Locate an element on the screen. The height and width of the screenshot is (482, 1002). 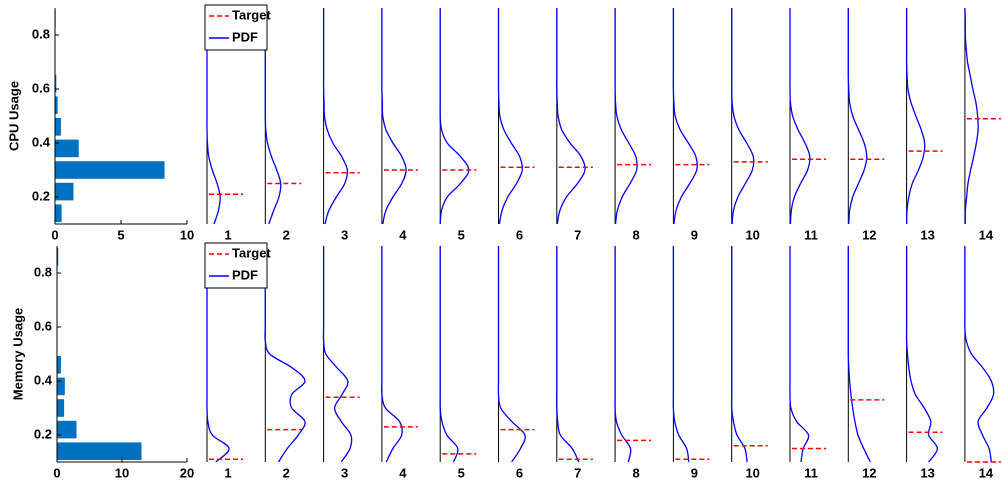
y-axis-label: CPU Usage is located at coordinates (13, 116).